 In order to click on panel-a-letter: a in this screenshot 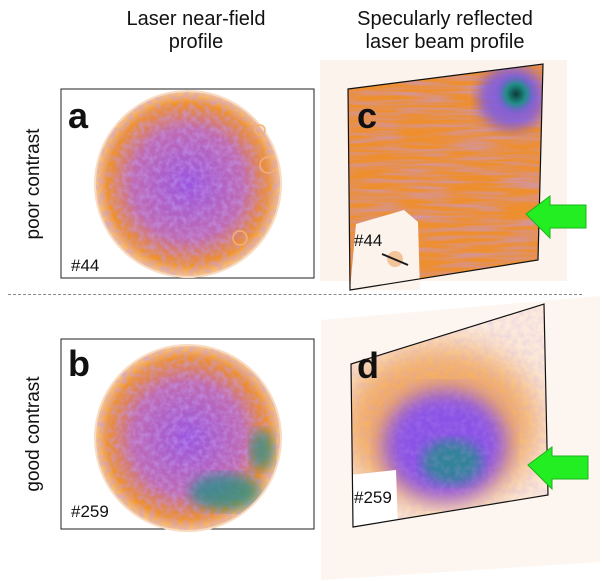, I will do `click(78, 115)`.